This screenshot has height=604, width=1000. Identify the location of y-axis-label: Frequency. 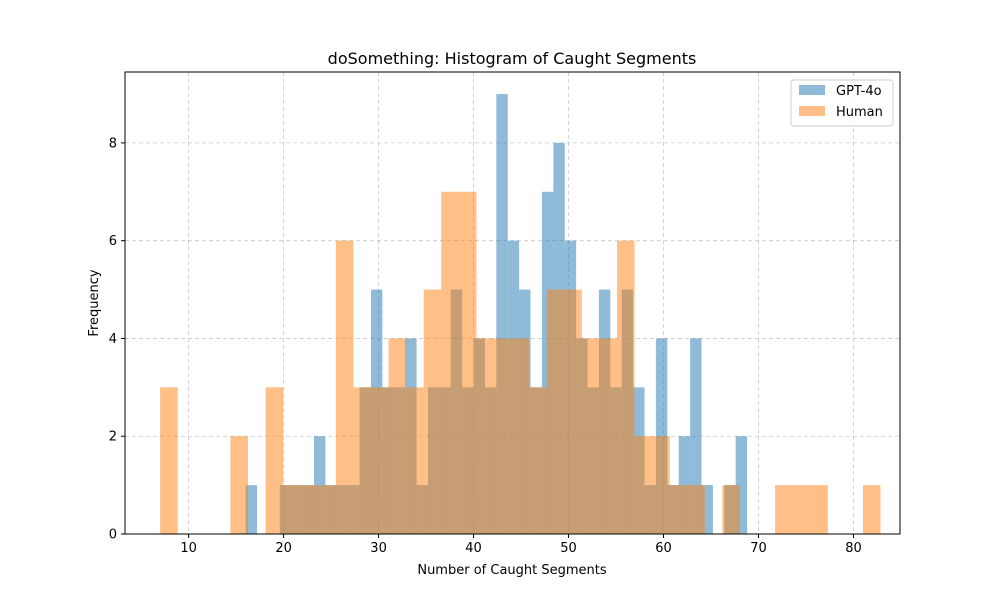
(94, 302).